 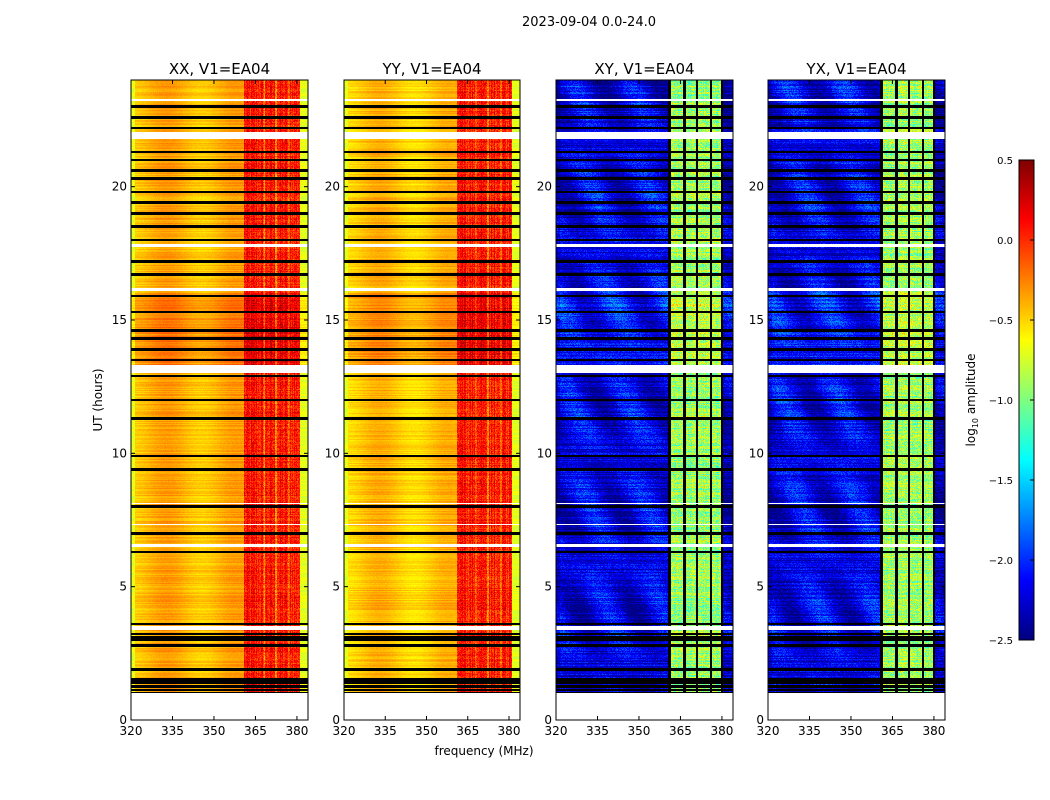 What do you see at coordinates (1001, 321) in the screenshot?
I see `colorbar-tick-label: −0.5` at bounding box center [1001, 321].